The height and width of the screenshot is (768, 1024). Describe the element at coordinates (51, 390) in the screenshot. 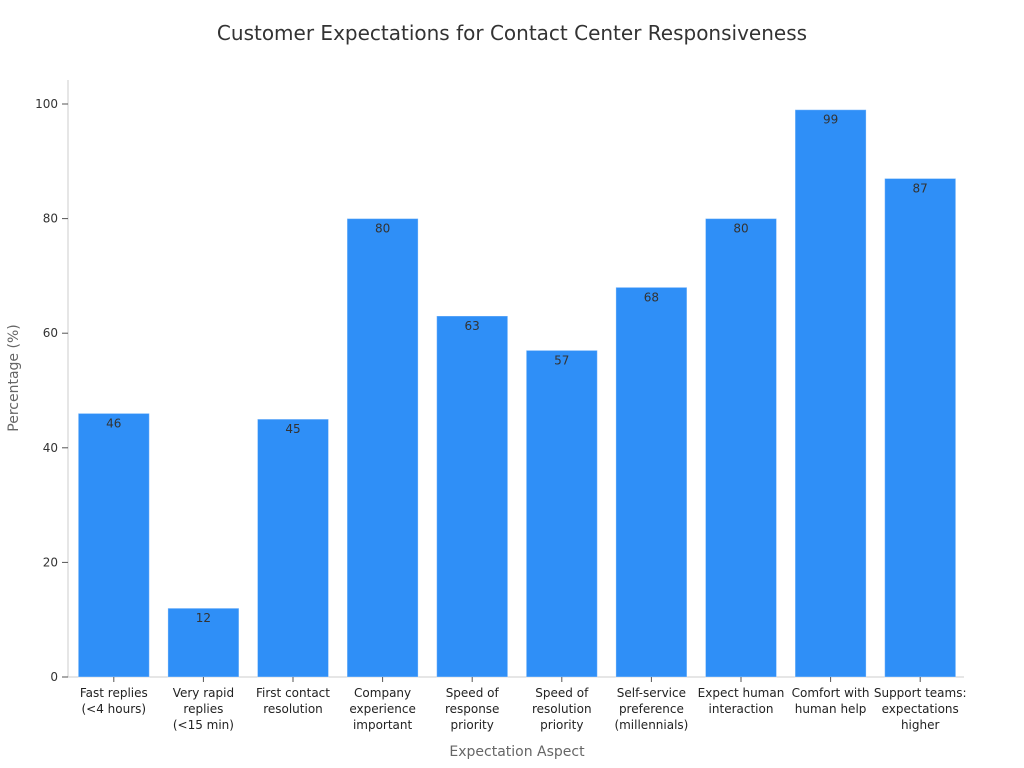

I see `y-axis-ticks: 0 20 40 60 80 100` at that location.